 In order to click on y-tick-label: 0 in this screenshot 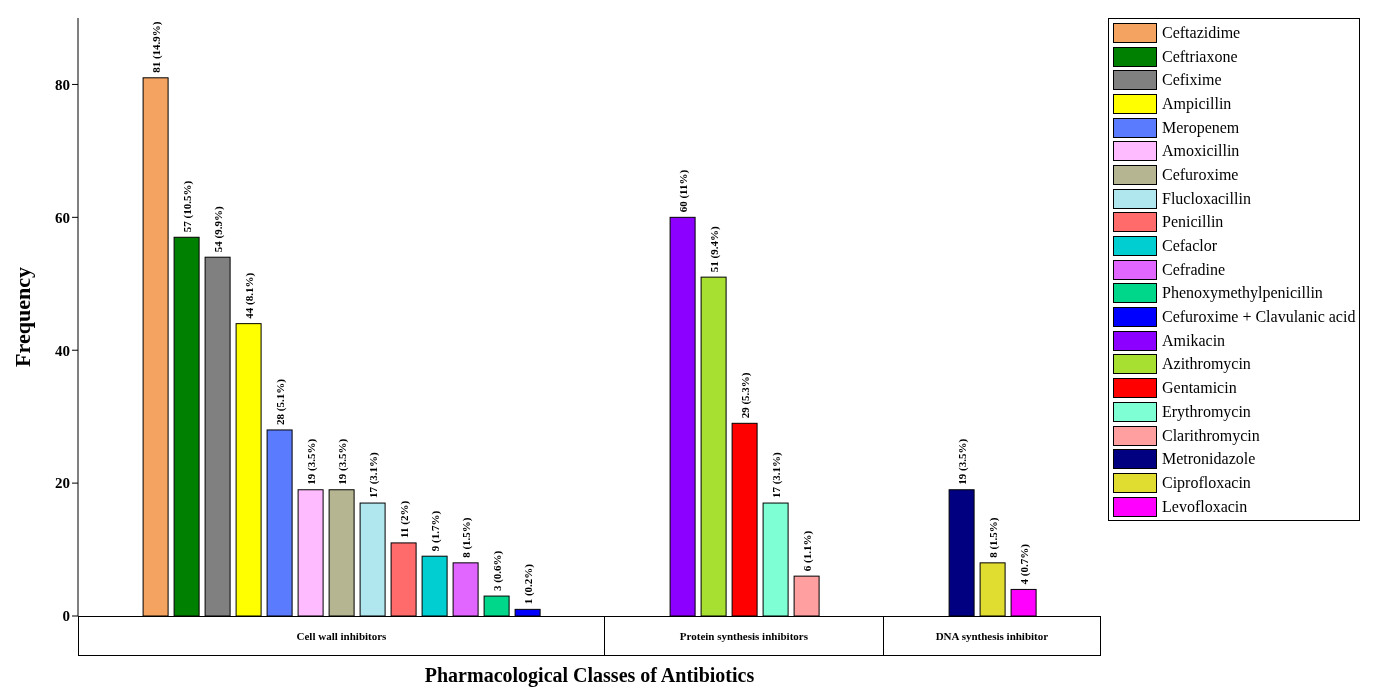, I will do `click(66, 616)`.